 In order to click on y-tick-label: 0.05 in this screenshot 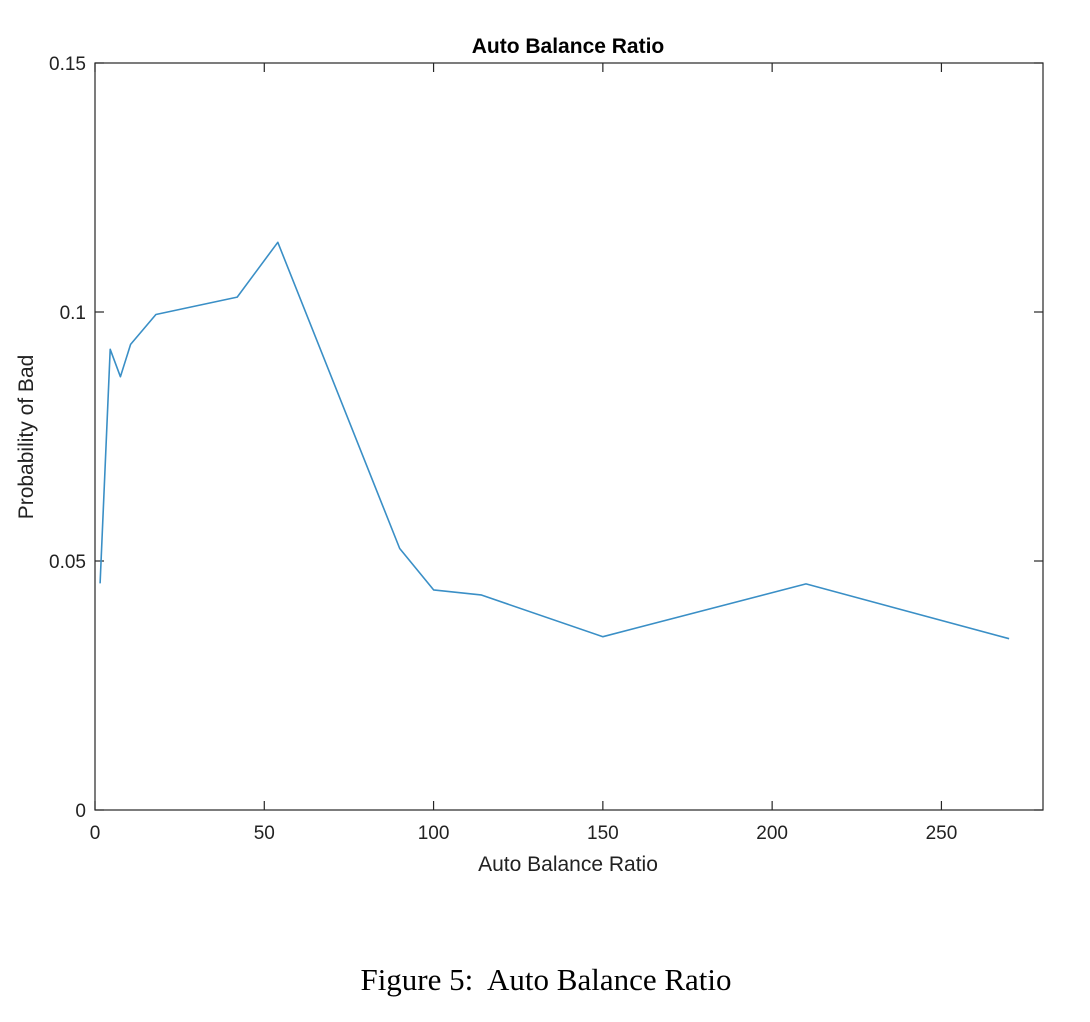, I will do `click(67, 562)`.